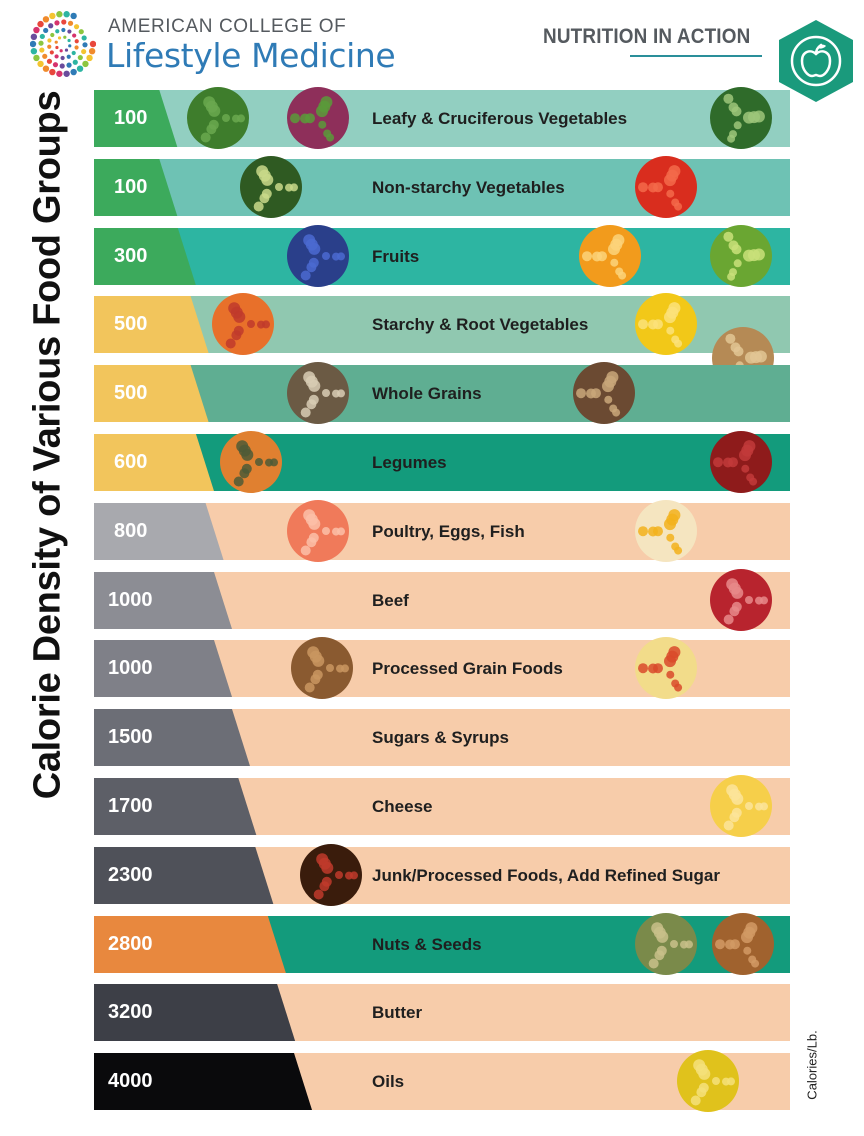 This screenshot has width=864, height=1136. What do you see at coordinates (322, 668) in the screenshot?
I see `shredded-wheat-icon` at bounding box center [322, 668].